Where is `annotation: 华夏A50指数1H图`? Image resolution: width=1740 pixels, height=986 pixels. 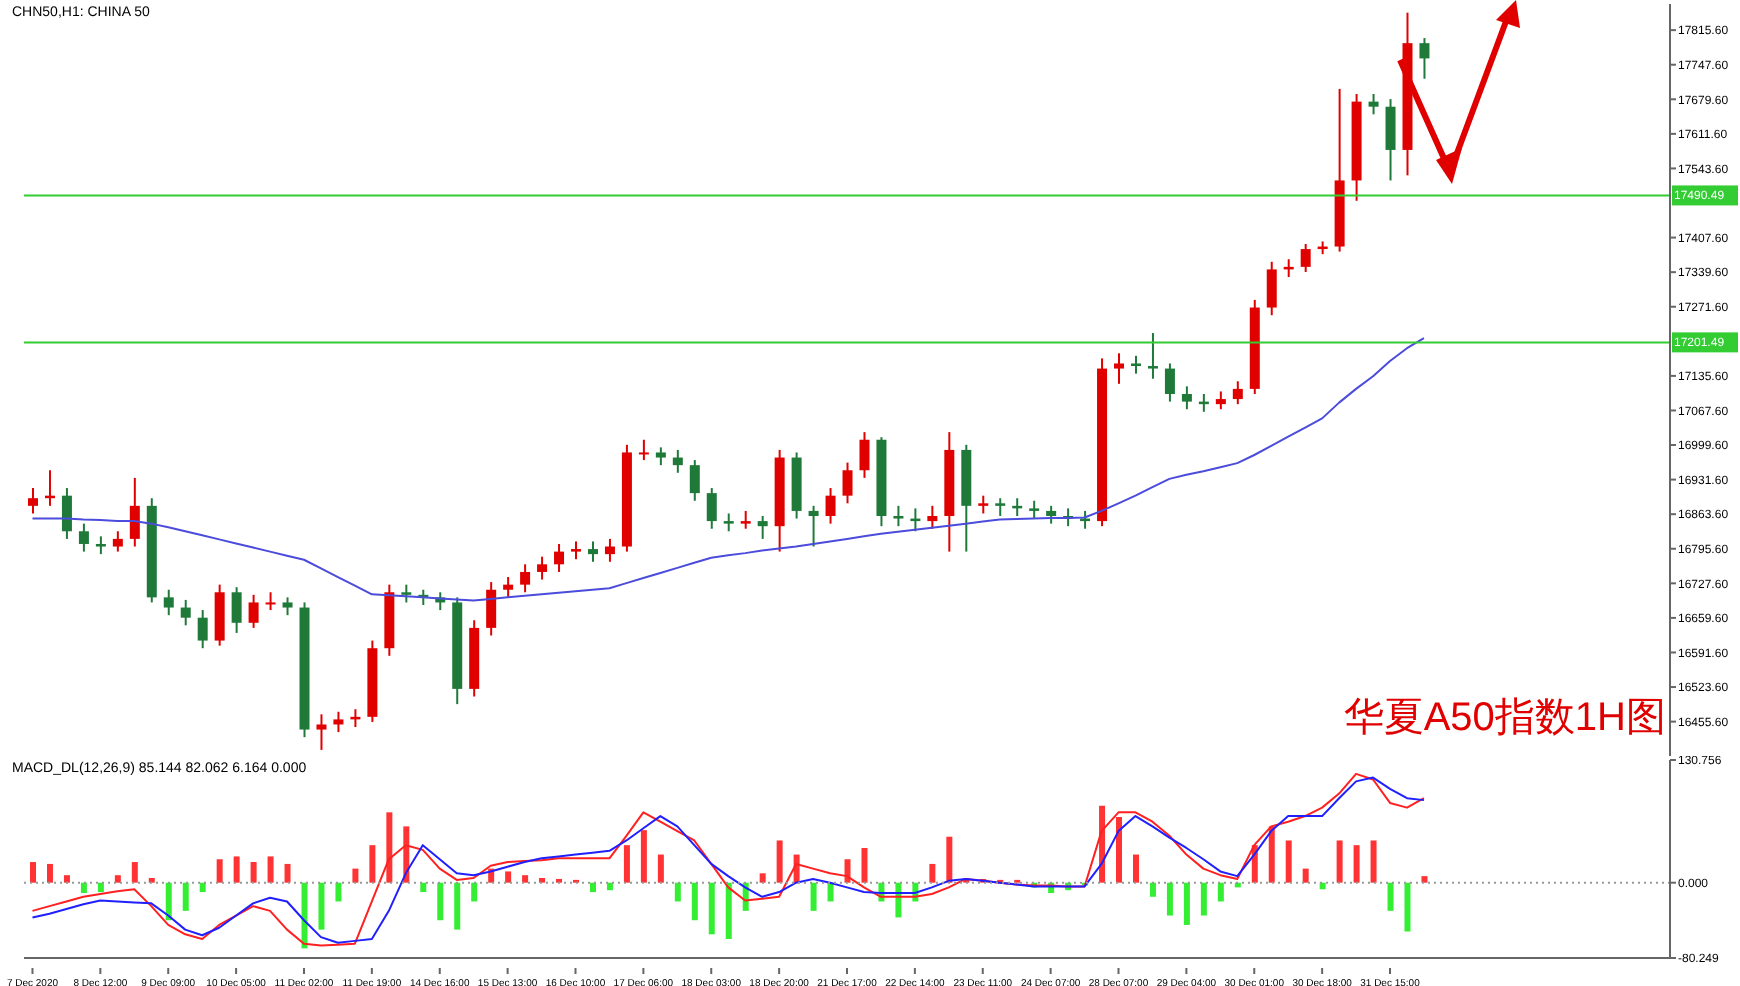
annotation: 华夏A50指数1H图 is located at coordinates (1504, 719).